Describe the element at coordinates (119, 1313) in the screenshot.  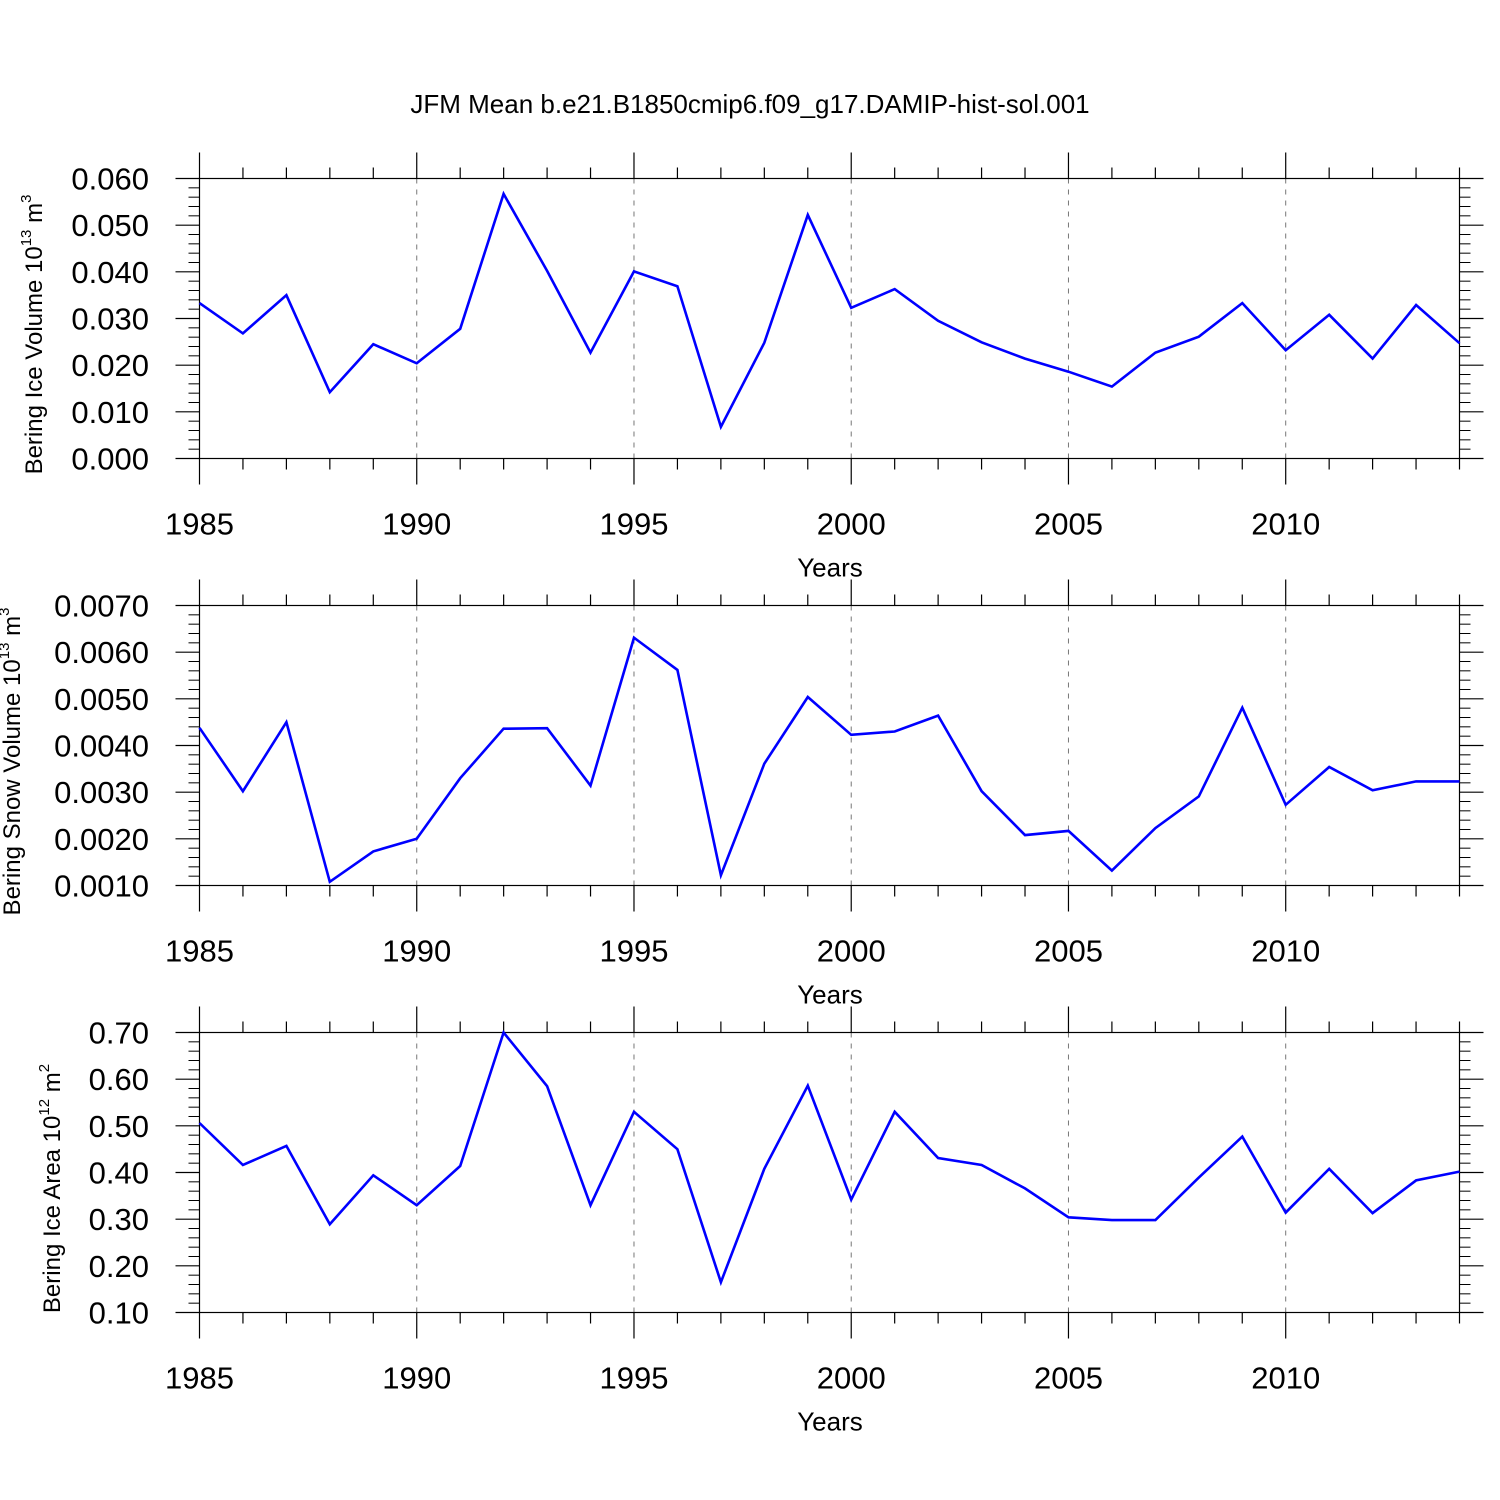
I see `y-tick-label: 0.10` at that location.